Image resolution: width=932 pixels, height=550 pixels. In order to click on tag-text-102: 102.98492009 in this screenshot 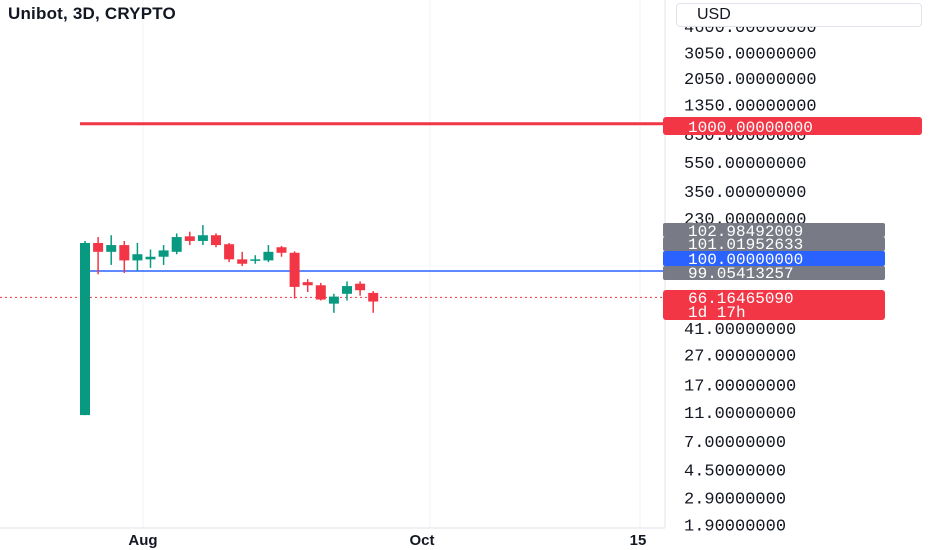, I will do `click(745, 232)`.